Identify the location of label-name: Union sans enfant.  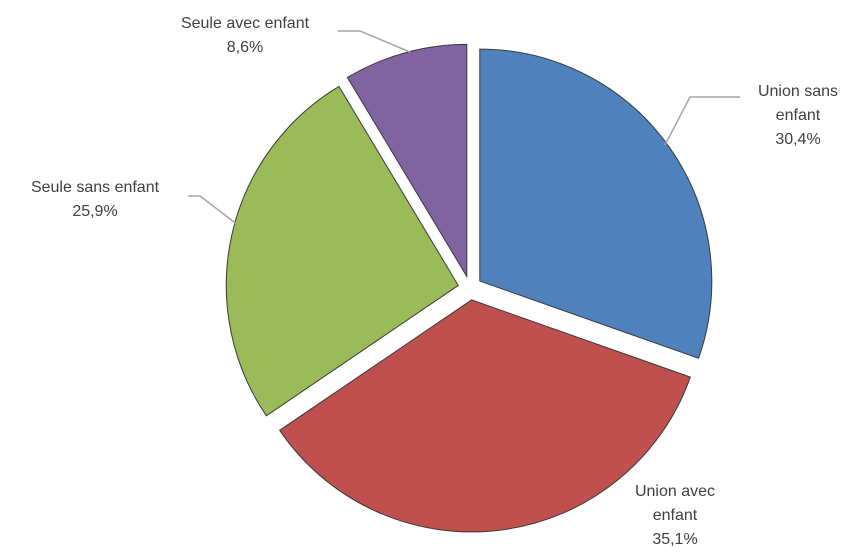
(798, 103).